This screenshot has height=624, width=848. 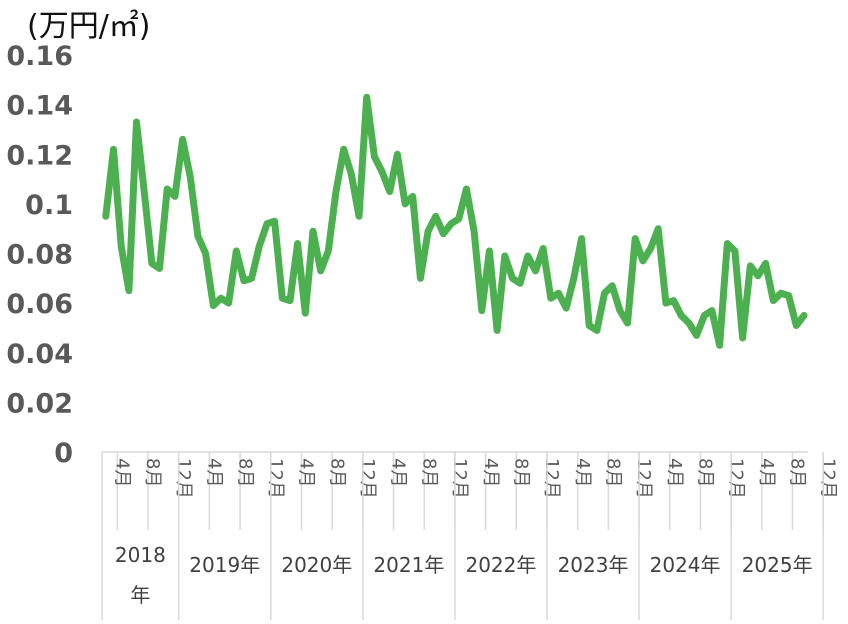 What do you see at coordinates (39, 155) in the screenshot?
I see `y-tick-label: 0.12` at bounding box center [39, 155].